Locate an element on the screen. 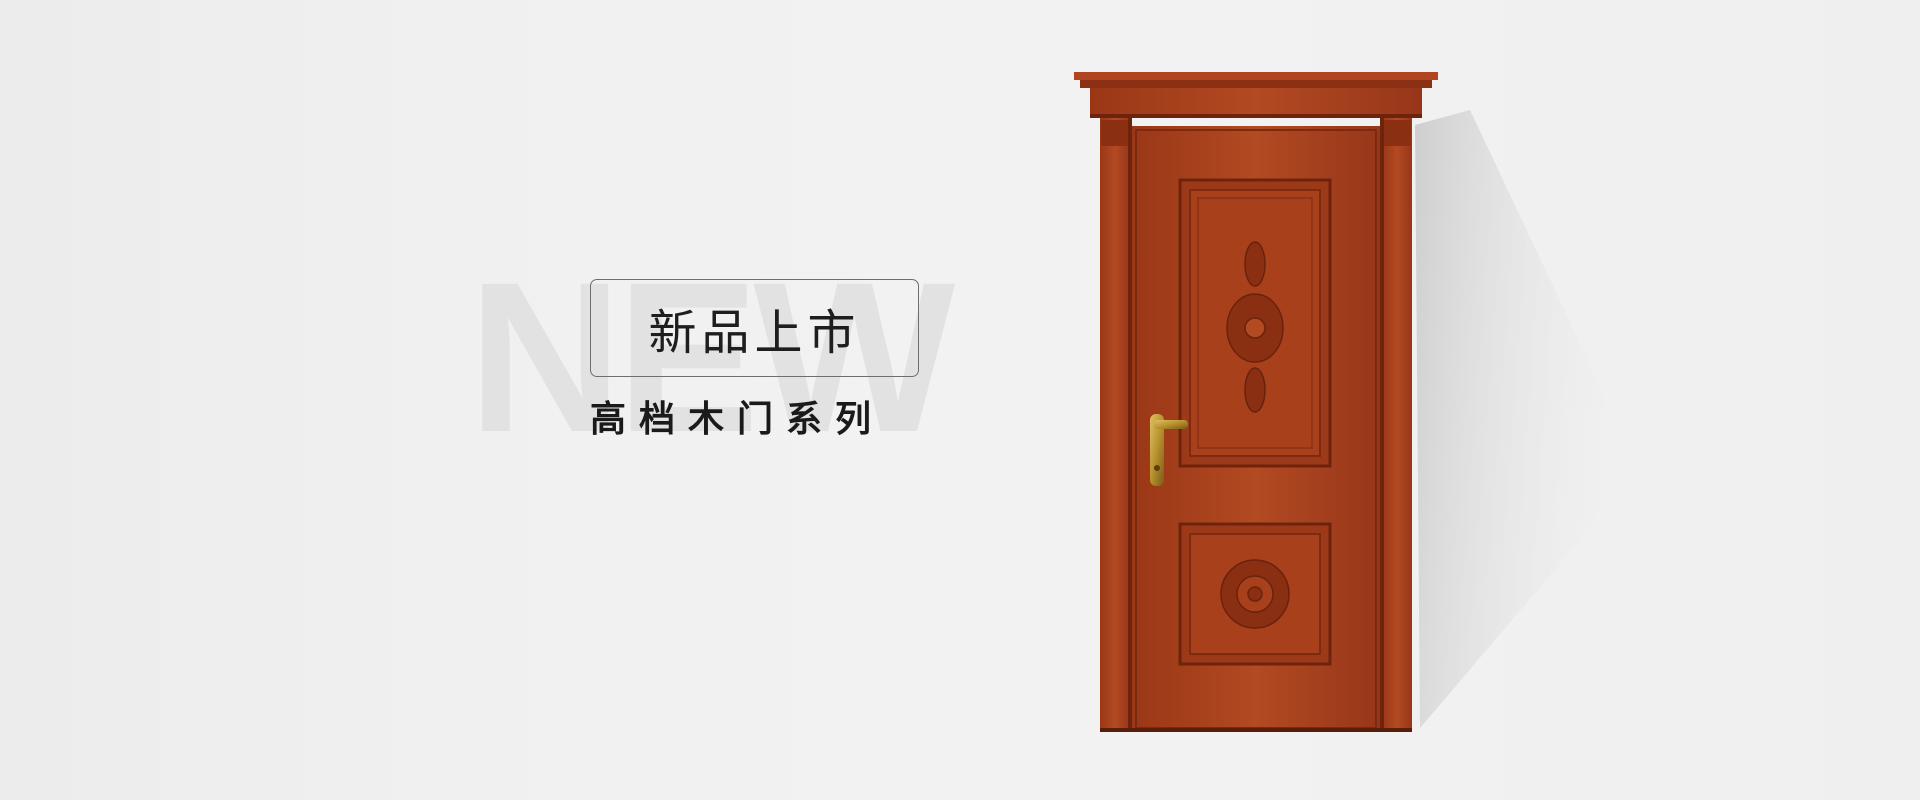  new-arrival-box: 新品上市 is located at coordinates (754, 328).